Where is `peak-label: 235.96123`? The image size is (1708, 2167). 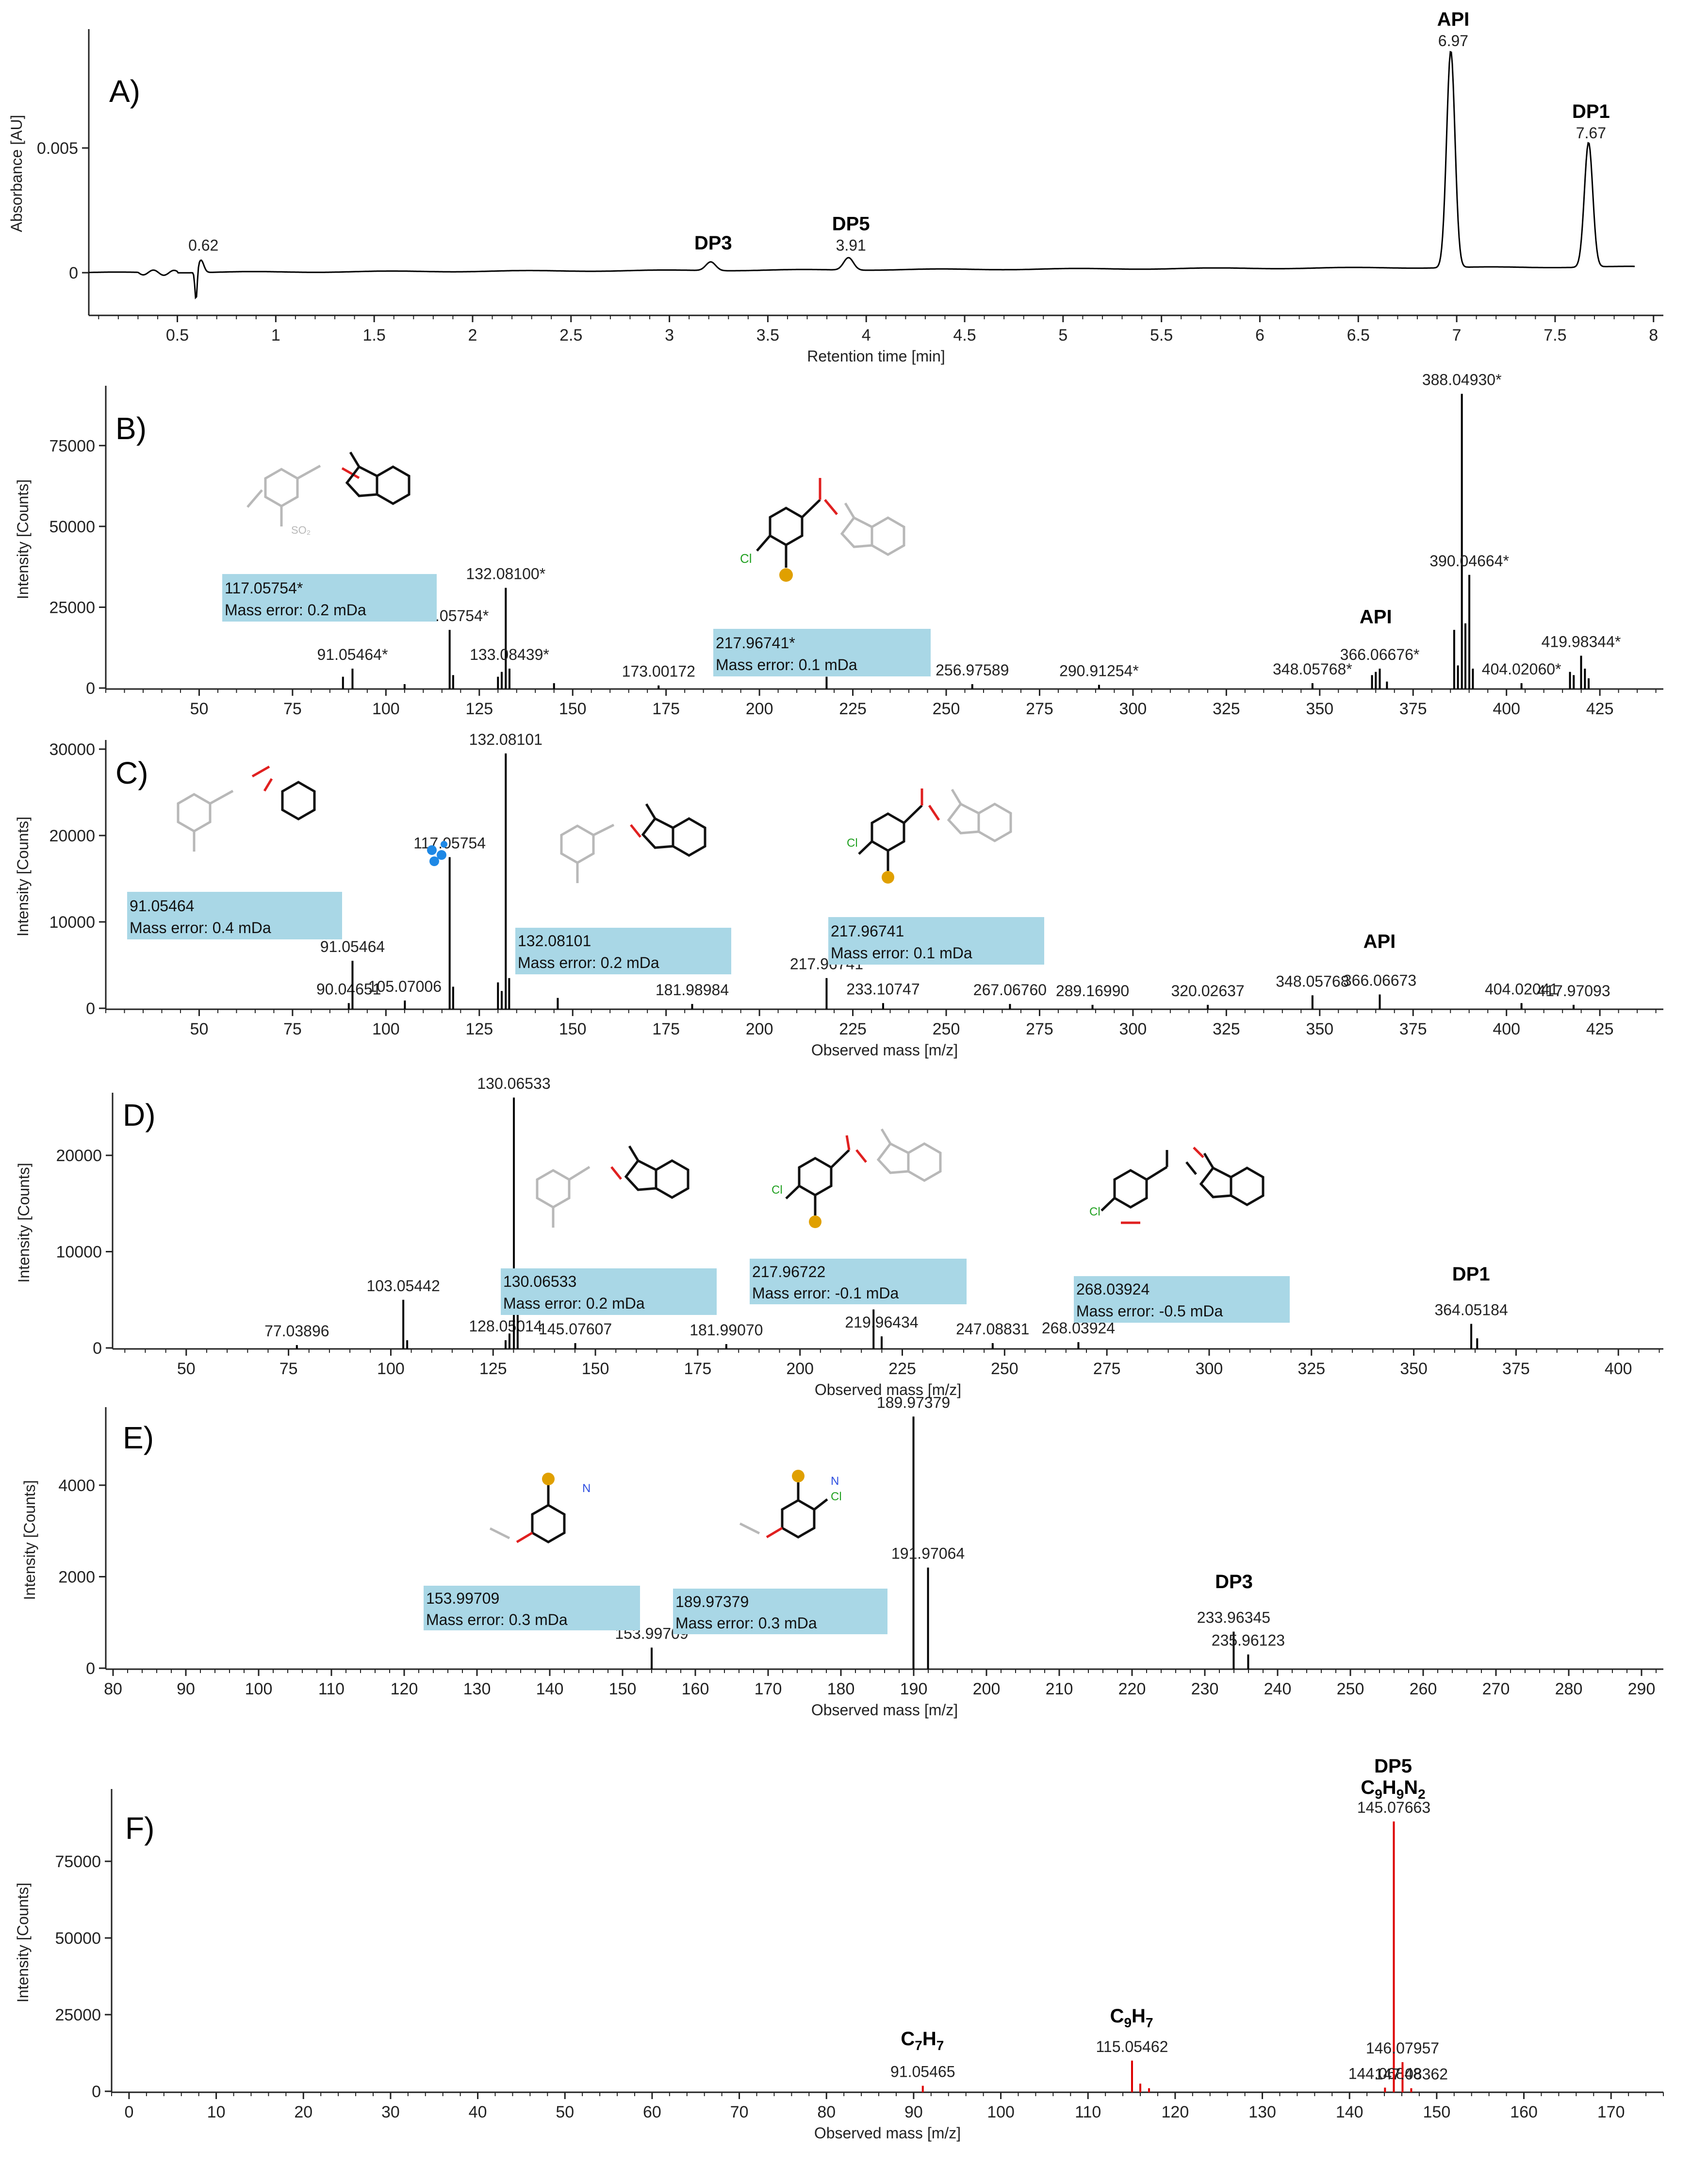 peak-label: 235.96123 is located at coordinates (1248, 1641).